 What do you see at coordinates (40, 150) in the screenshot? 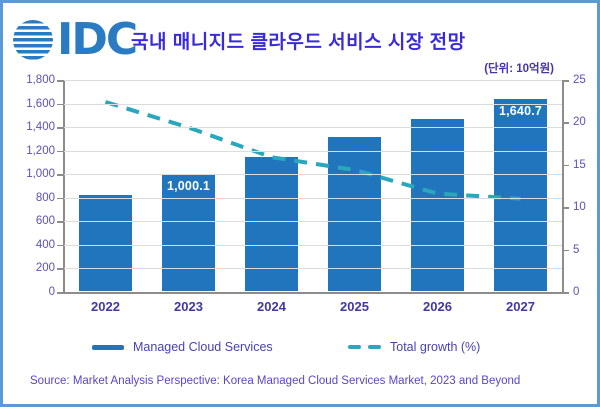
I see `left-tick-label: 1,200` at bounding box center [40, 150].